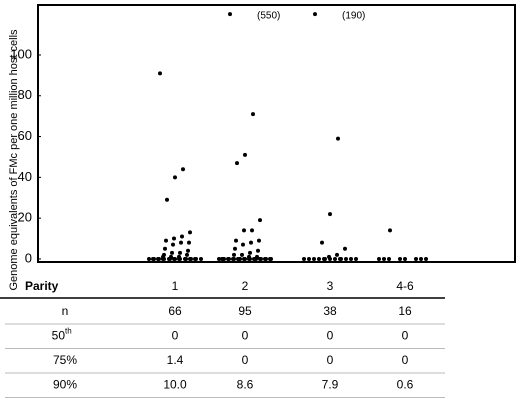 The width and height of the screenshot is (520, 403). Describe the element at coordinates (330, 286) in the screenshot. I see `table-header-cell: 3` at that location.